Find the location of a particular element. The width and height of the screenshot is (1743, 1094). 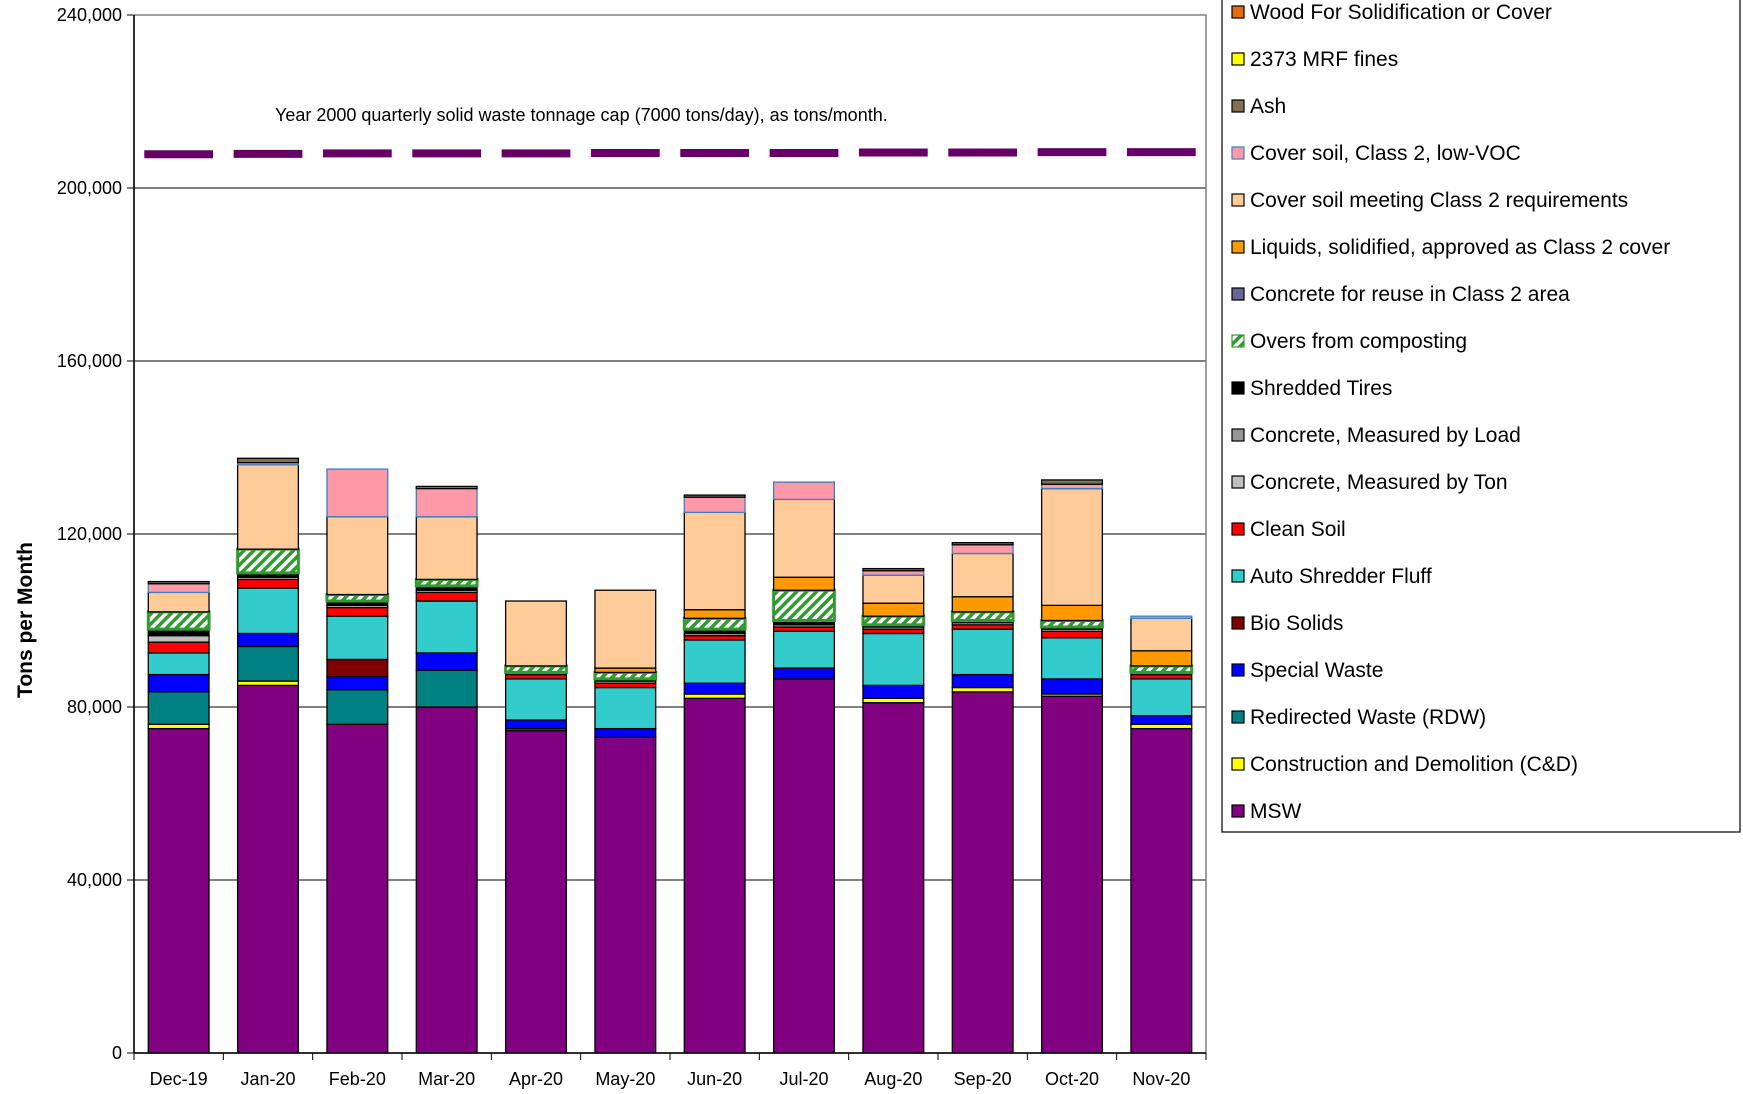

x-tick-label: Jan-20 is located at coordinates (267, 1079).